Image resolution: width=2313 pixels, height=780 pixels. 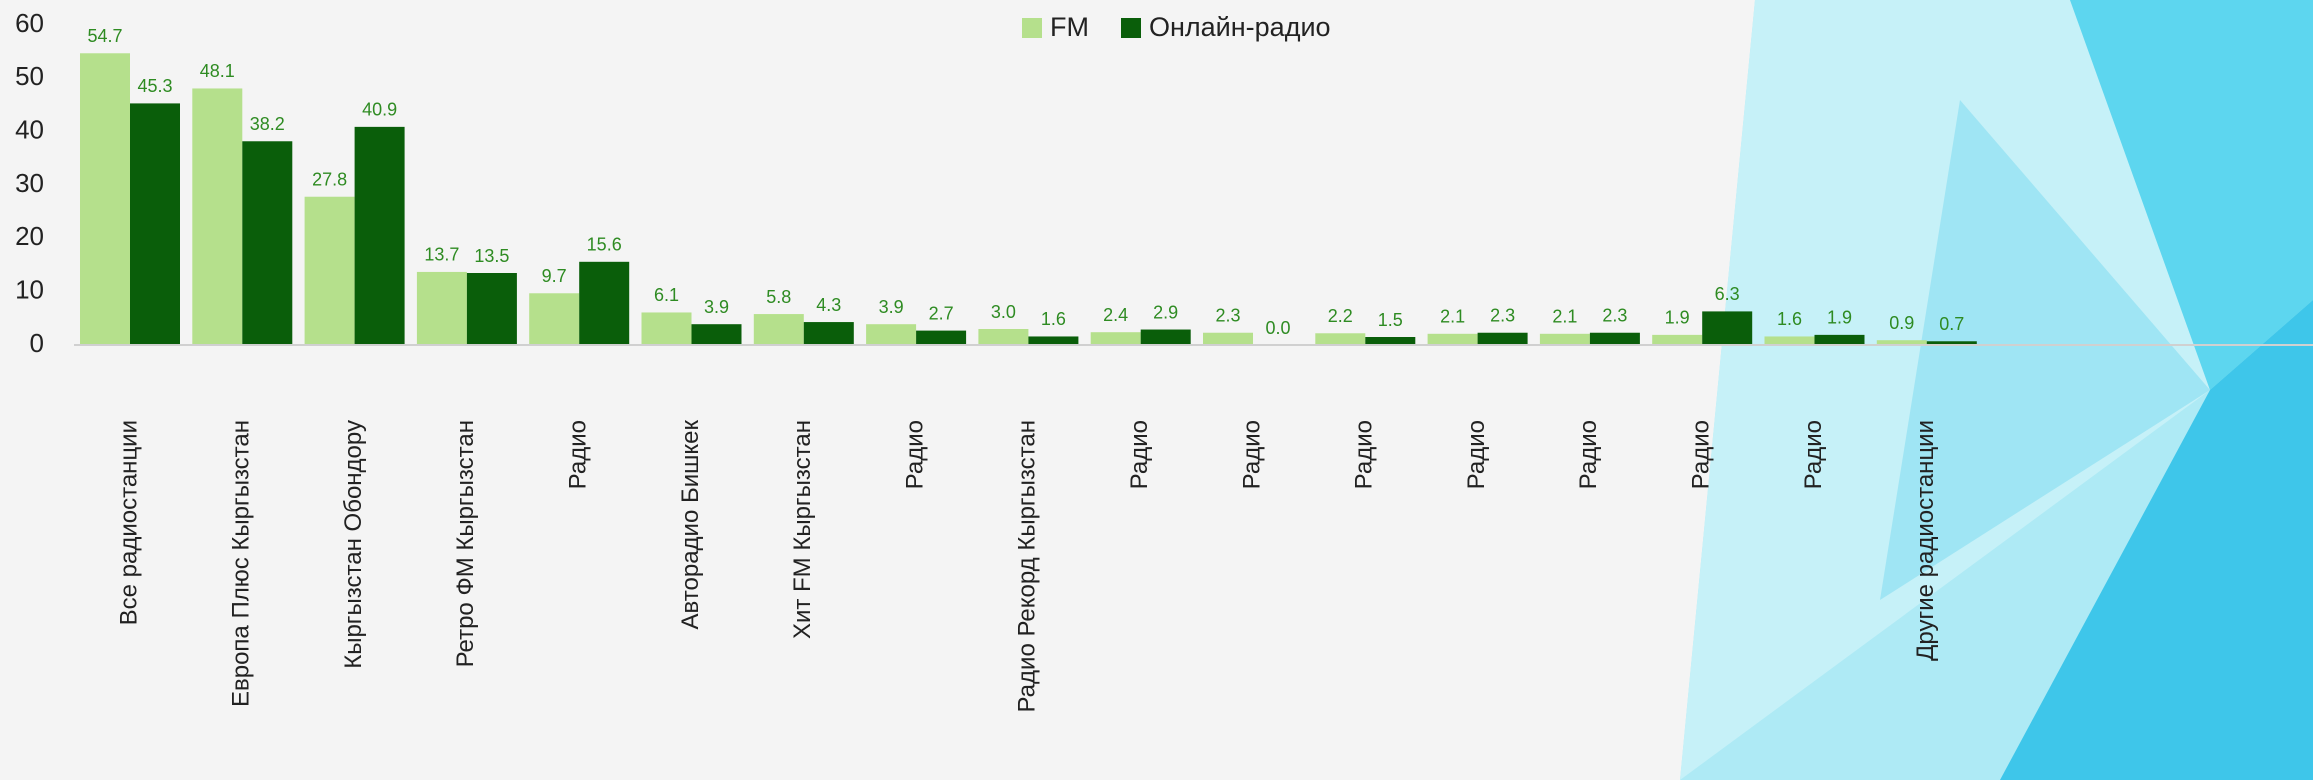 What do you see at coordinates (1951, 324) in the screenshot?
I see `data-label: 0.7` at bounding box center [1951, 324].